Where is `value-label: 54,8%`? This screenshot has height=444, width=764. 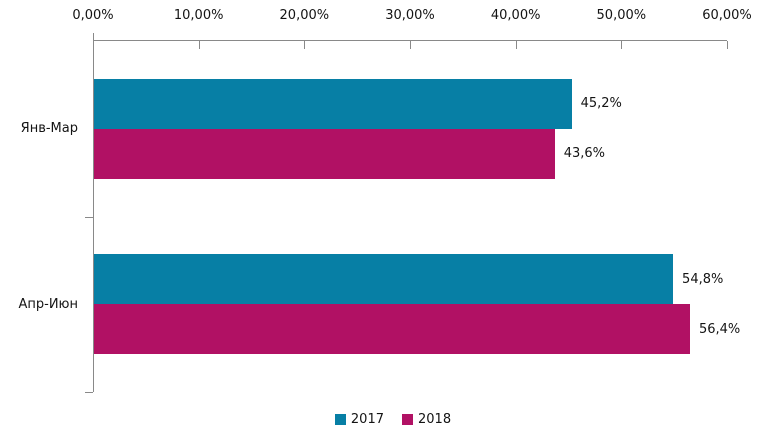
value-label: 54,8% is located at coordinates (703, 279).